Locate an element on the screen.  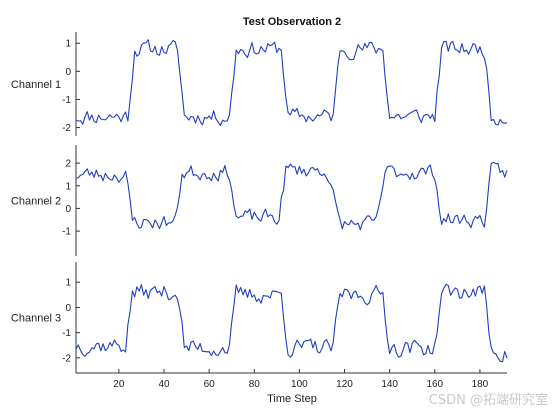
x-tick-label: 60 is located at coordinates (210, 384).